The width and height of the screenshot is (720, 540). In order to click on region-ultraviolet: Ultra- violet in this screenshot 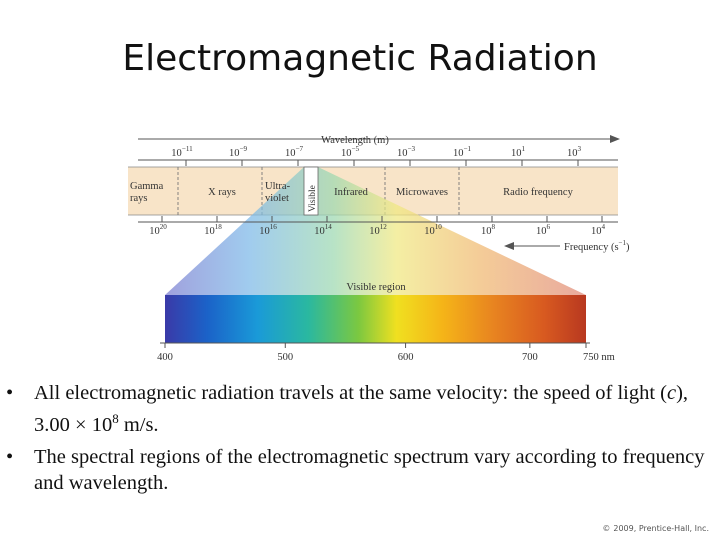, I will do `click(279, 192)`.